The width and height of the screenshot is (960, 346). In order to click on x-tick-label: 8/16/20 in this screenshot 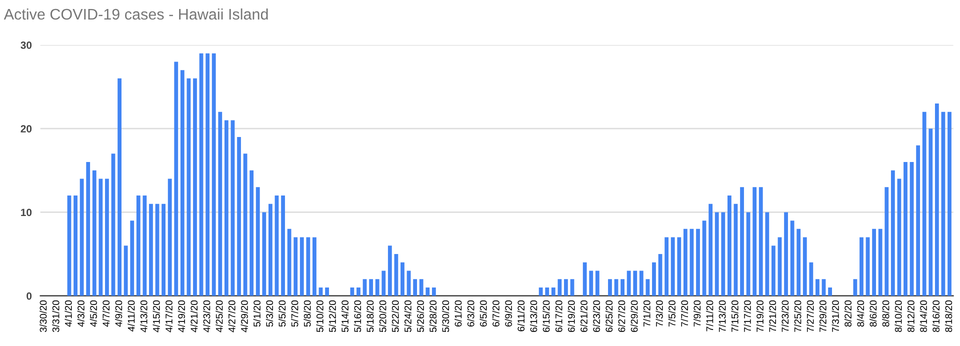, I will do `click(936, 316)`.